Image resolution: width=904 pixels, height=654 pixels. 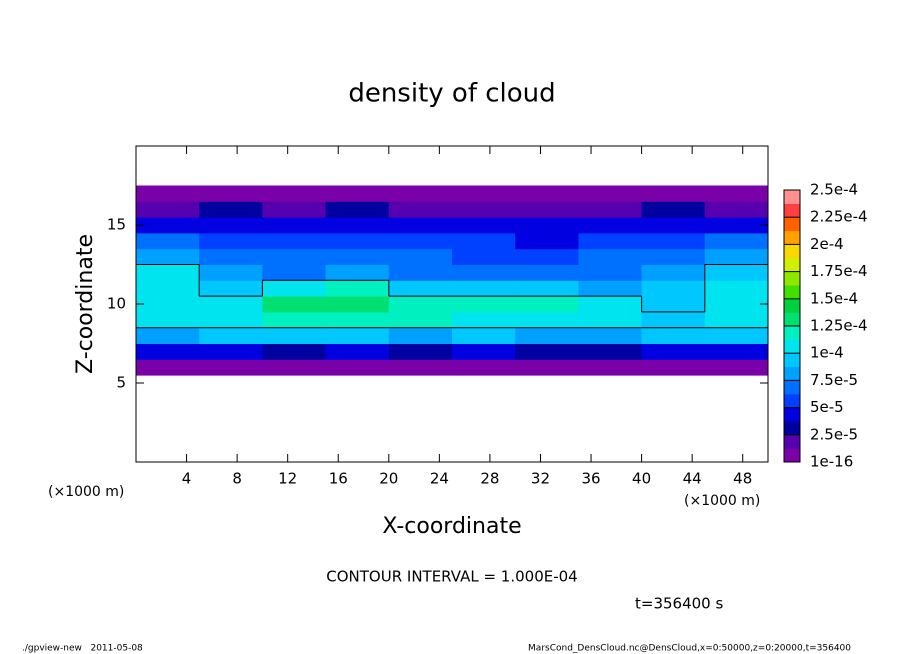 I want to click on x-tick-label: 36, so click(x=590, y=479).